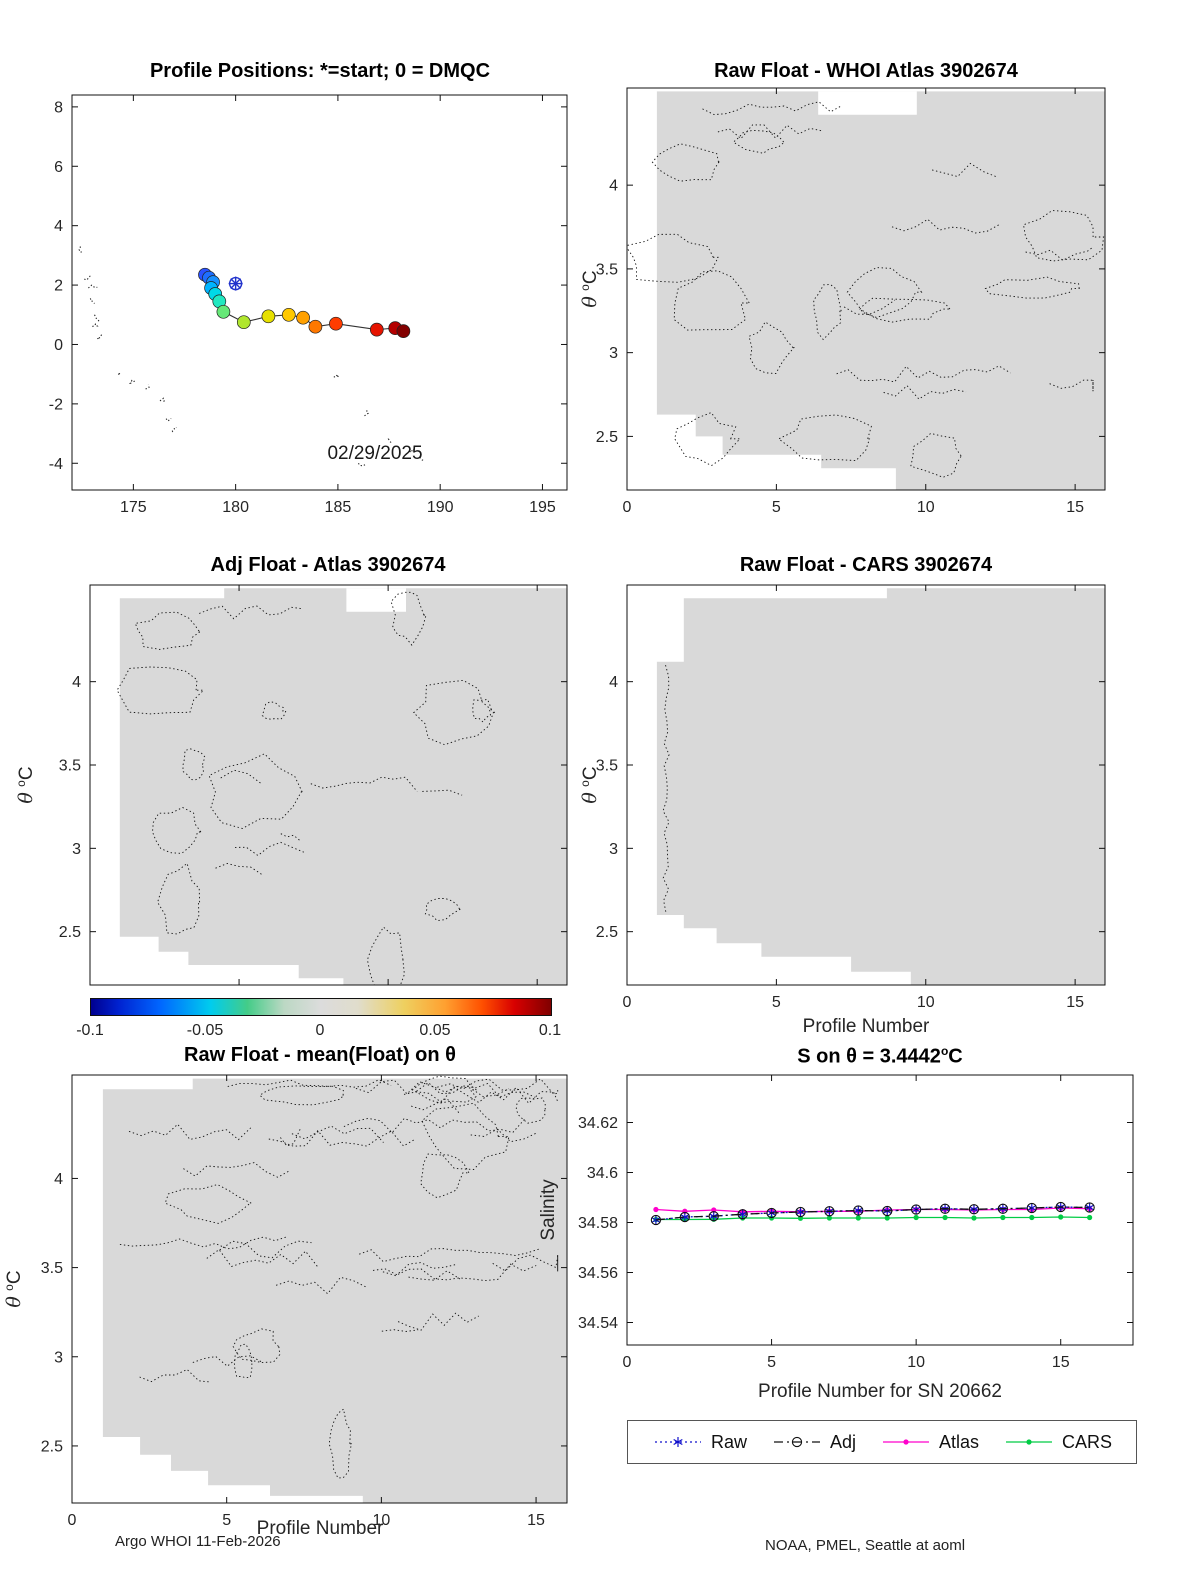 The image size is (1200, 1575). I want to click on legend: Raw Adj Atlas CARS, so click(882, 1442).